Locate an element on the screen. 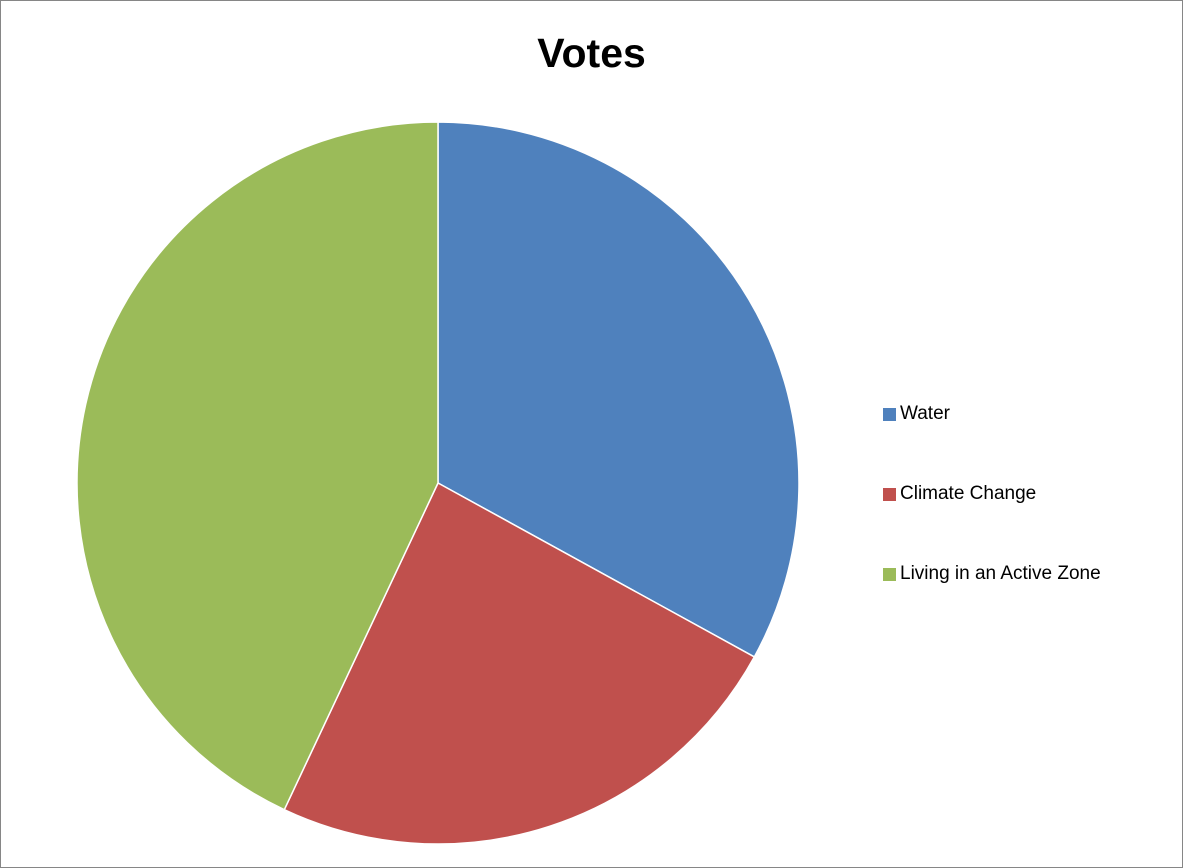 This screenshot has height=868, width=1183. chart-title: Votes is located at coordinates (591, 53).